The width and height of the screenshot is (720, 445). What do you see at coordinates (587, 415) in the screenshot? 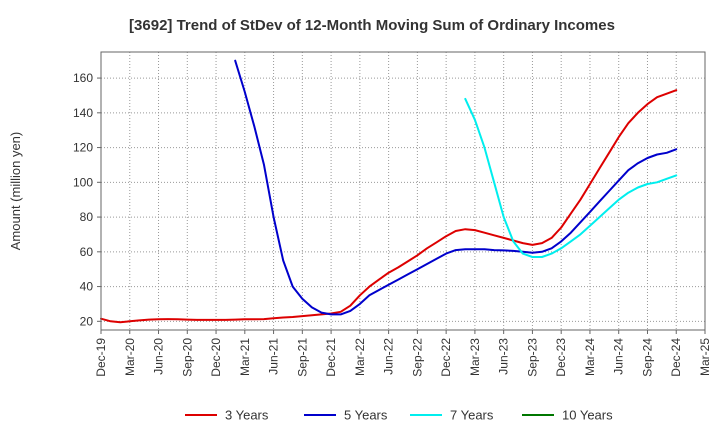
I see `legend-label-4: 10 Years` at bounding box center [587, 415].